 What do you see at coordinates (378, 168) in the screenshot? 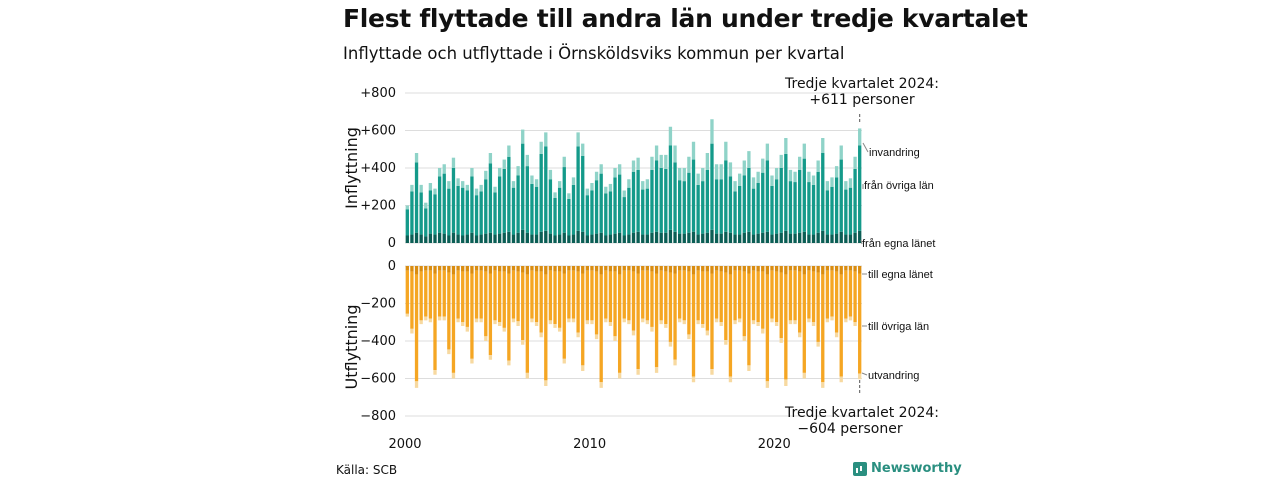
I see `y-tick-top: +400` at bounding box center [378, 168].